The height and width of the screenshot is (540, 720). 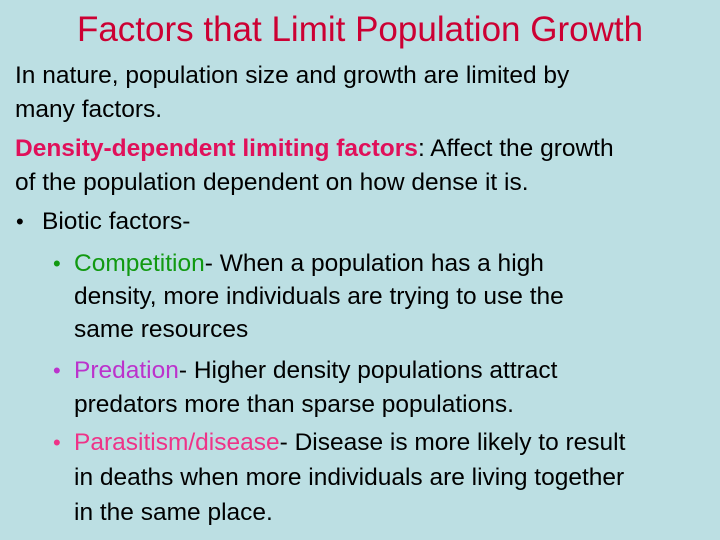 I want to click on density-term: Density-dependent limiting factors, so click(x=216, y=148).